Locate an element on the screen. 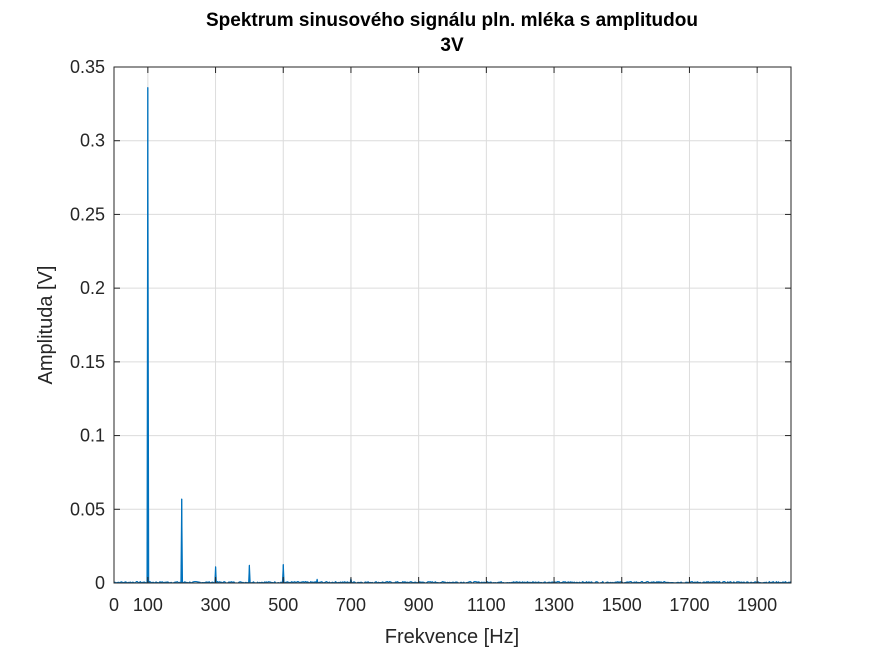 This screenshot has width=875, height=656. x-tick-label: 100 is located at coordinates (148, 605).